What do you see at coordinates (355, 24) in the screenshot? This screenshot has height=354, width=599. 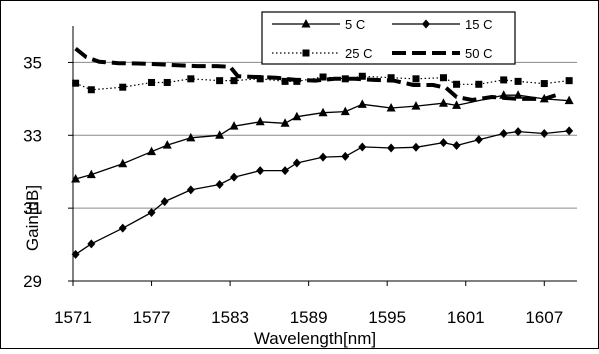 I see `legend-label-0: 5 C` at bounding box center [355, 24].